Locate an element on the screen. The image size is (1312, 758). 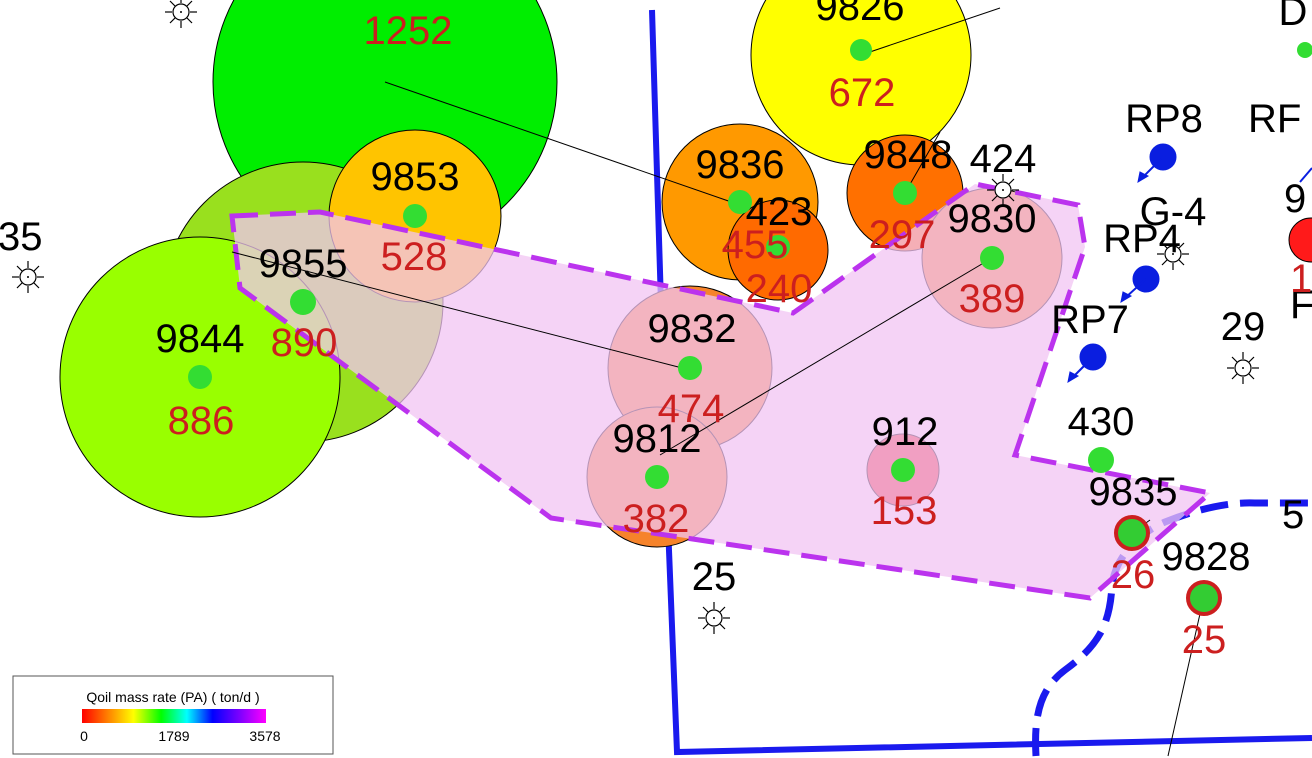
injector-label: RF is located at coordinates (1274, 119).